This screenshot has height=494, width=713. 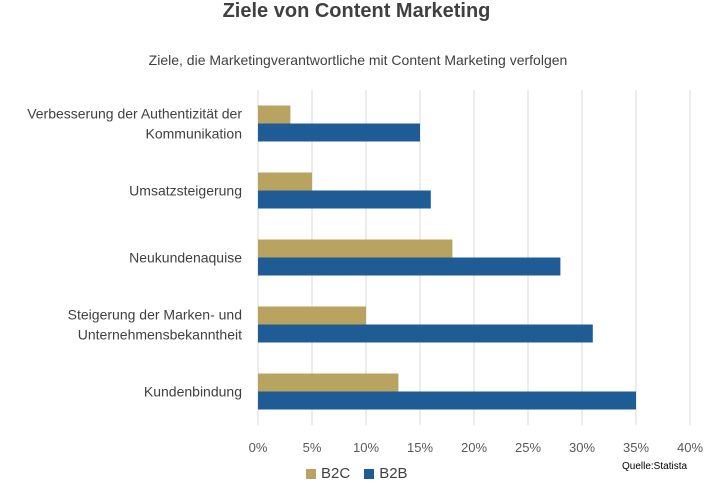 I want to click on category-label: Verbesserung der Authentizität der, so click(x=134, y=114).